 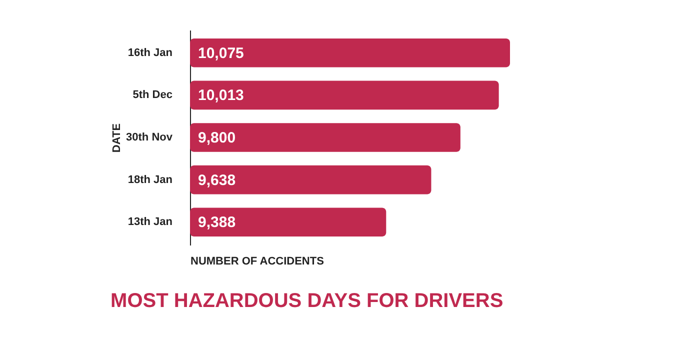 What do you see at coordinates (150, 180) in the screenshot?
I see `y-tick-label: 18th Jan` at bounding box center [150, 180].